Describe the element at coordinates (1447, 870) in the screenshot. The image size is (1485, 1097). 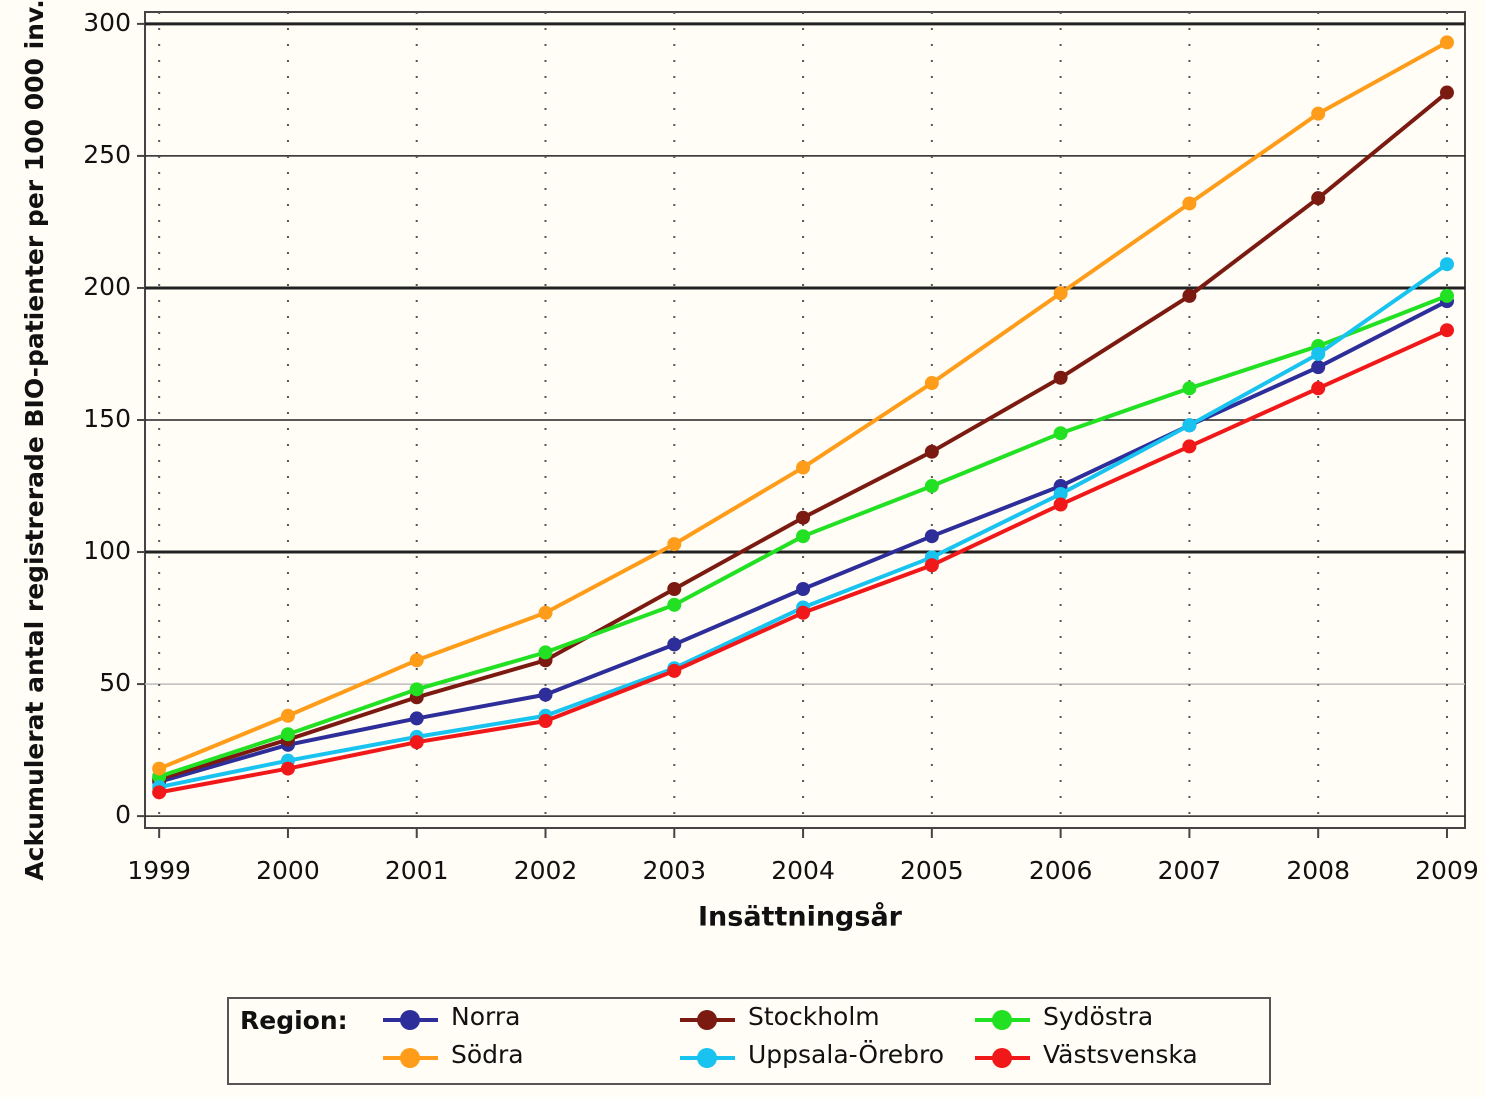
I see `x-tick-label: 2009` at that location.